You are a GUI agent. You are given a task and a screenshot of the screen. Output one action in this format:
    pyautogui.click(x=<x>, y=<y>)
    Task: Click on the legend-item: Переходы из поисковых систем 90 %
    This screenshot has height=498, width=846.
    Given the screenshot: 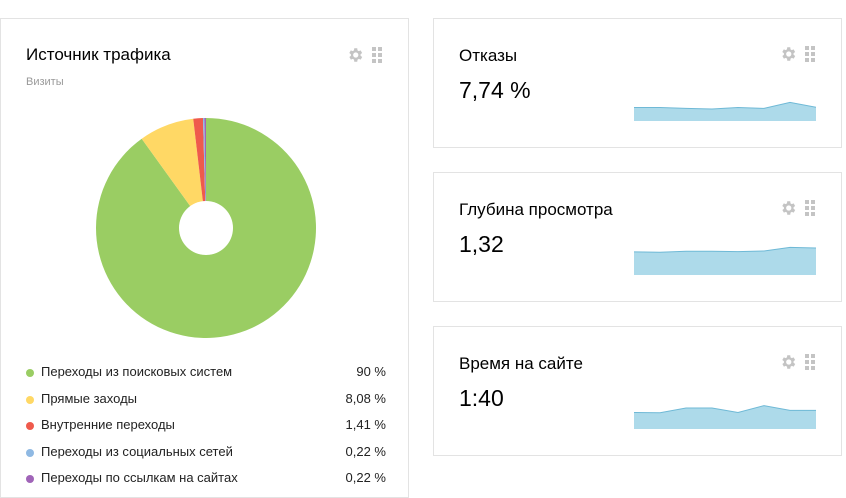 What is the action you would take?
    pyautogui.click(x=206, y=377)
    